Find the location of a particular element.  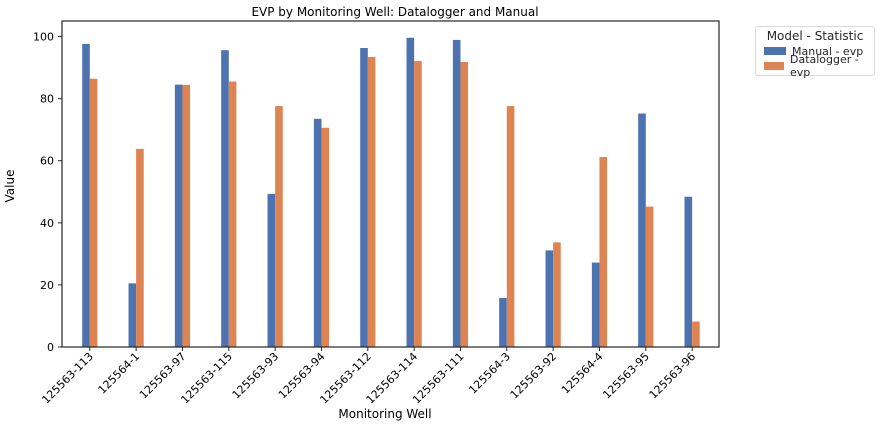

y-tick-label: 0 is located at coordinates (50, 347).